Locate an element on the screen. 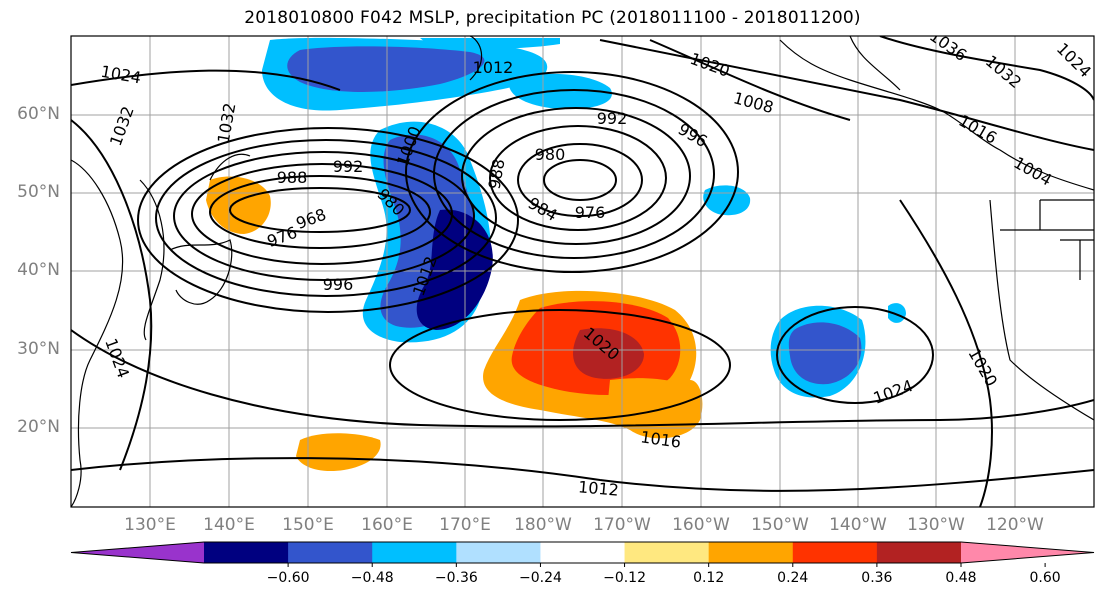 The height and width of the screenshot is (601, 1105). isobar-label: 980 is located at coordinates (550, 154).